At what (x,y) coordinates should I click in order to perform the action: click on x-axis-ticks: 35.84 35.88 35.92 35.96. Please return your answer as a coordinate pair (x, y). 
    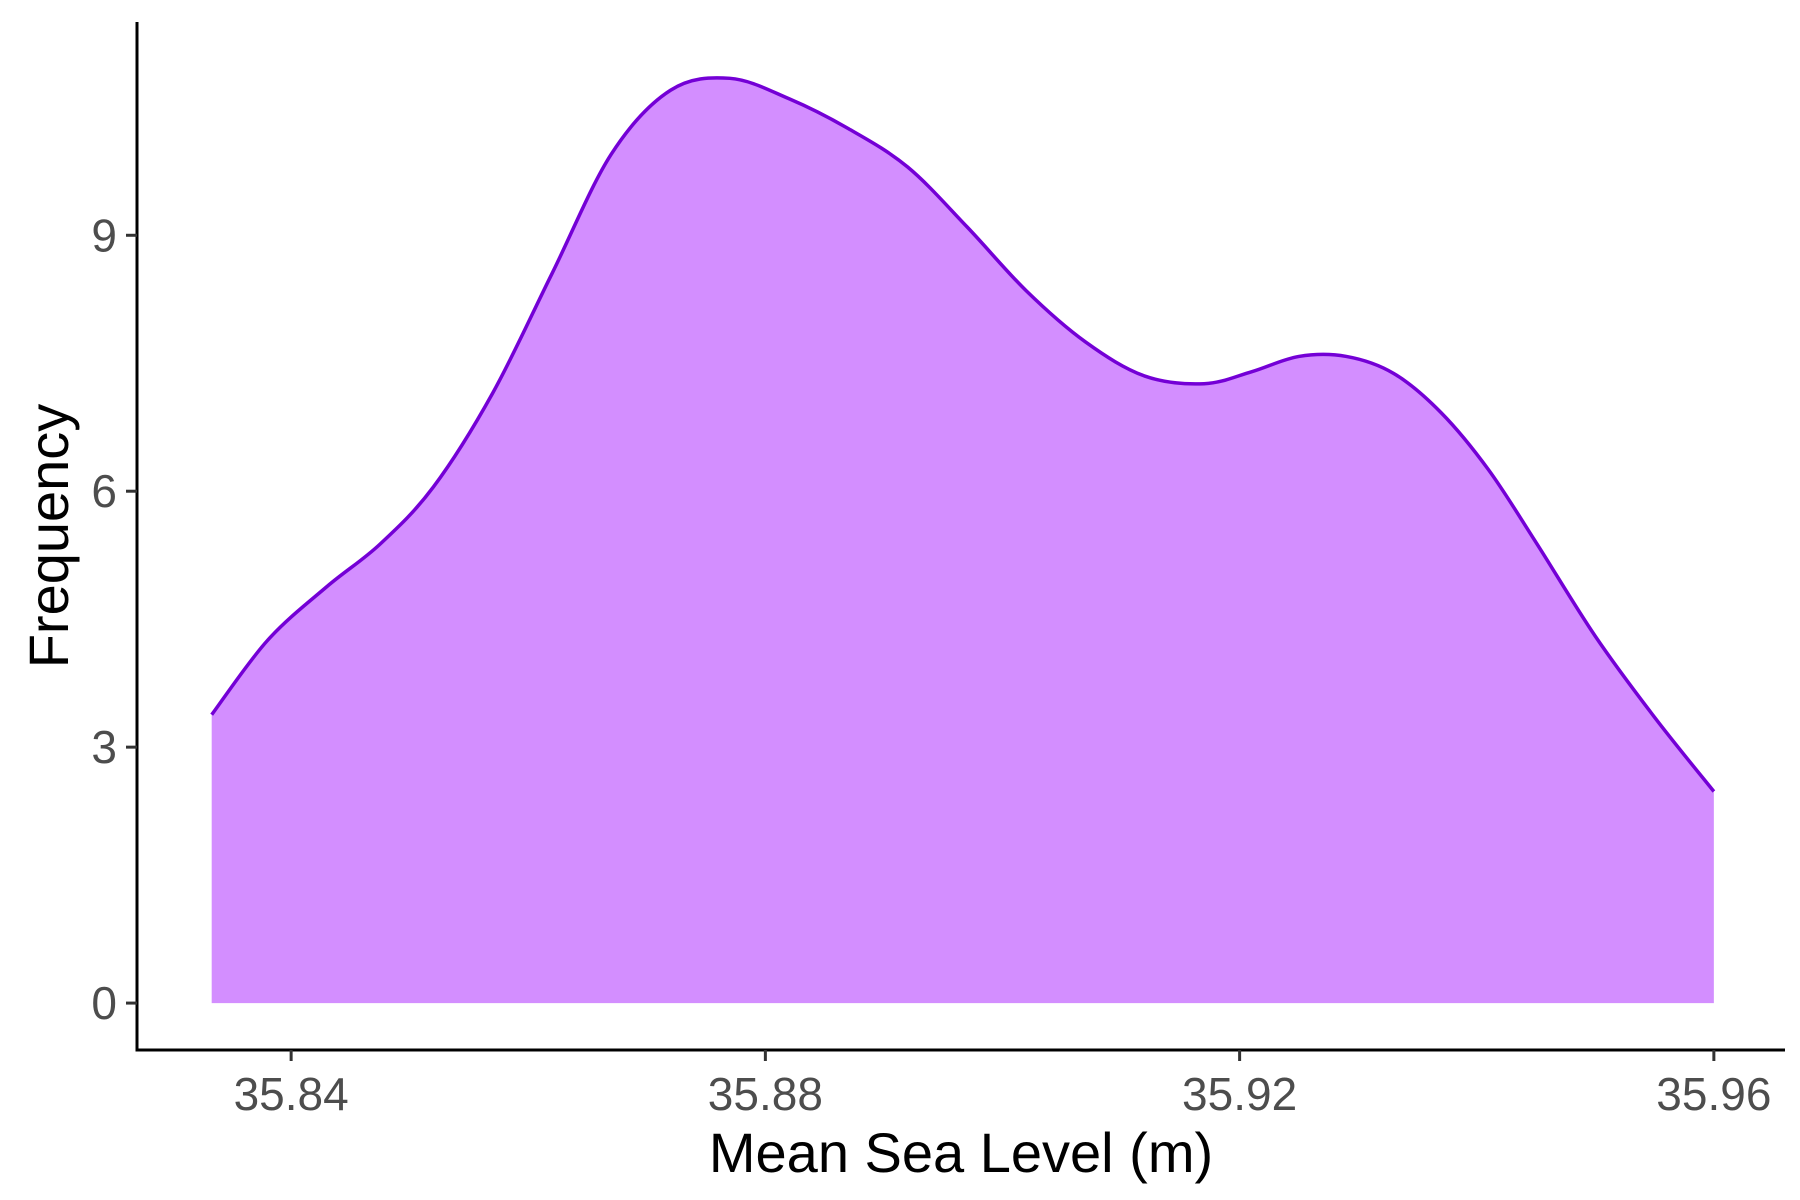
    Looking at the image, I should click on (1002, 1085).